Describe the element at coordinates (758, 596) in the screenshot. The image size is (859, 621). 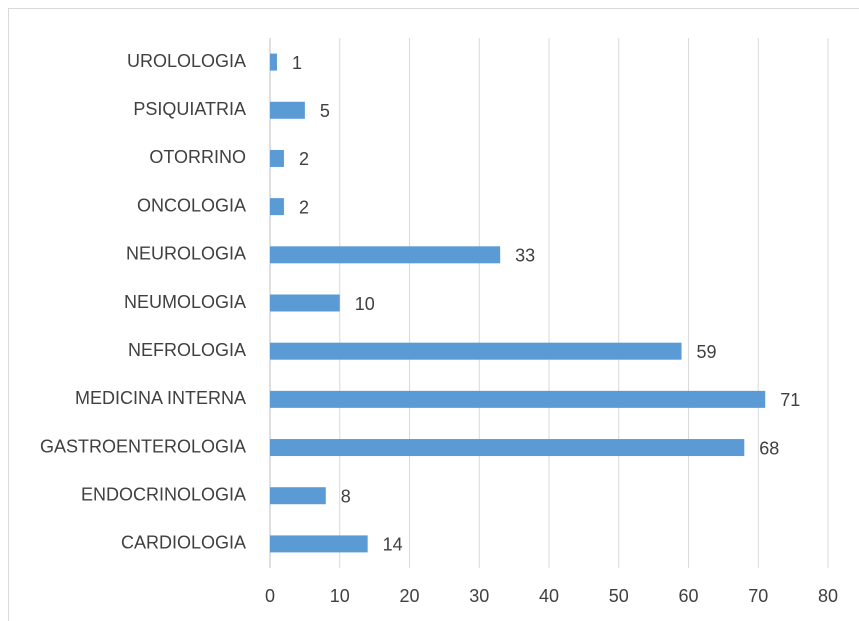
I see `x-tick-label: 70` at that location.